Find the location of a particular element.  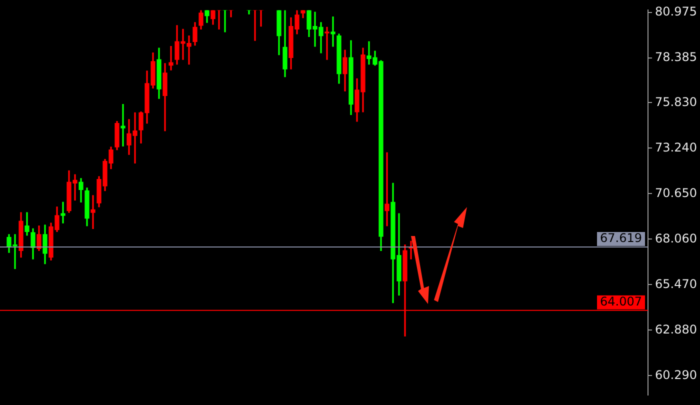

y-tick-label: 68.060 is located at coordinates (676, 238).